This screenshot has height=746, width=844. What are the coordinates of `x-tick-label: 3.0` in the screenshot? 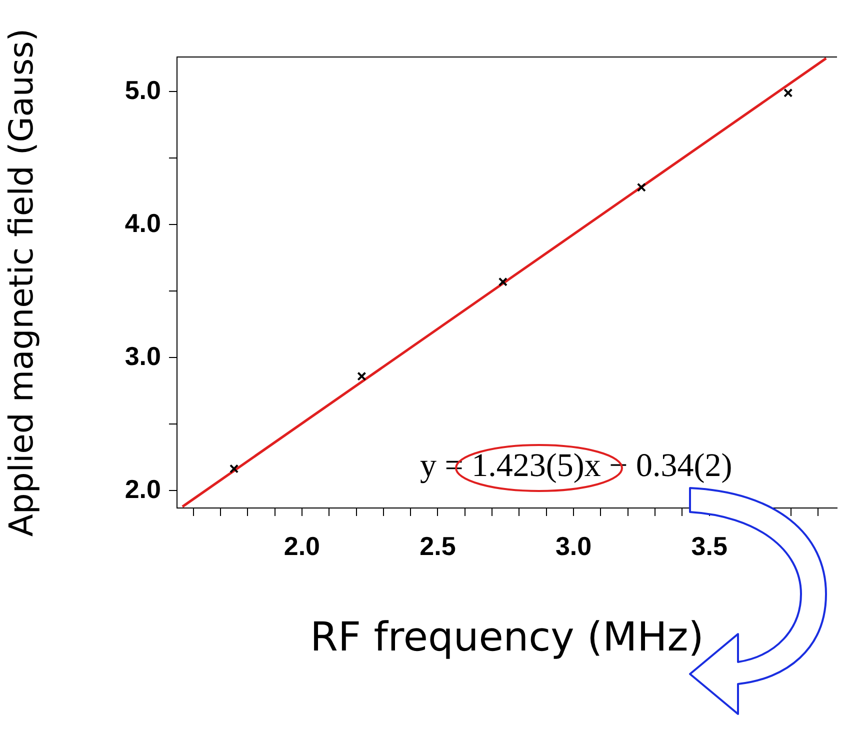 It's located at (573, 545).